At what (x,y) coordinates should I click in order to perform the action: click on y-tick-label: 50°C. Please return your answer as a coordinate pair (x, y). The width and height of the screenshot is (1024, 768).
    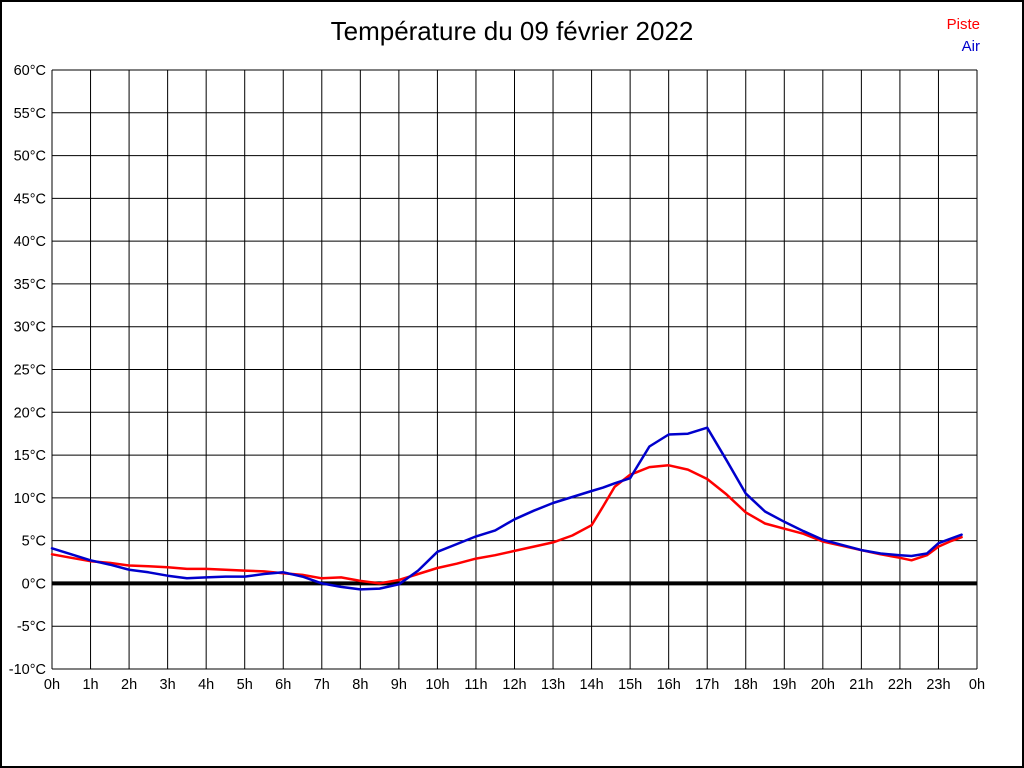
    Looking at the image, I should click on (30, 157).